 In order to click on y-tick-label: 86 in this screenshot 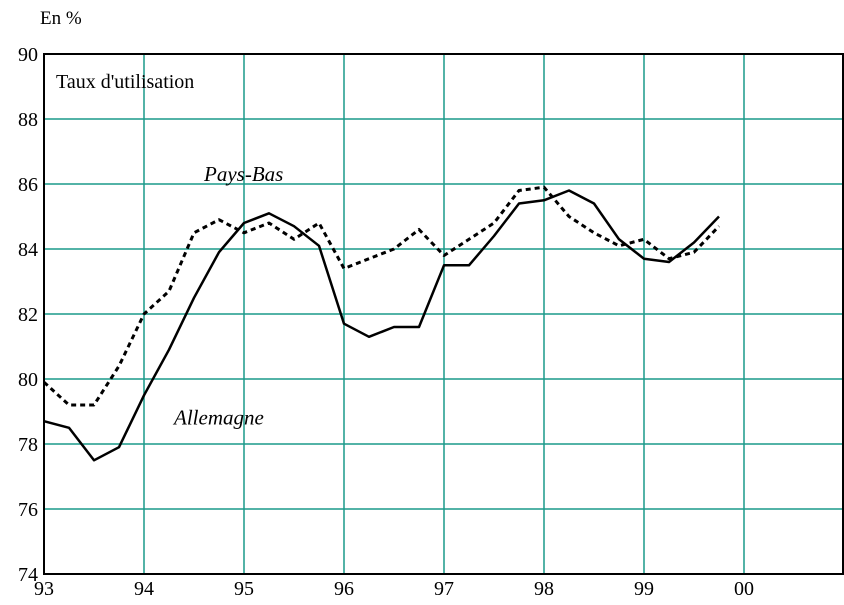, I will do `click(28, 185)`.